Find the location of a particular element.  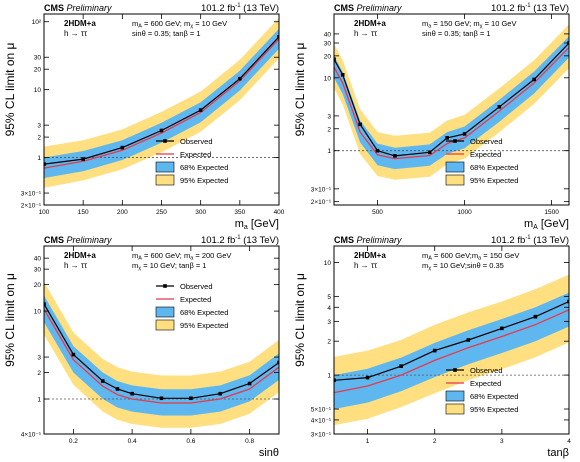

x-tick-label: 1 is located at coordinates (368, 441).